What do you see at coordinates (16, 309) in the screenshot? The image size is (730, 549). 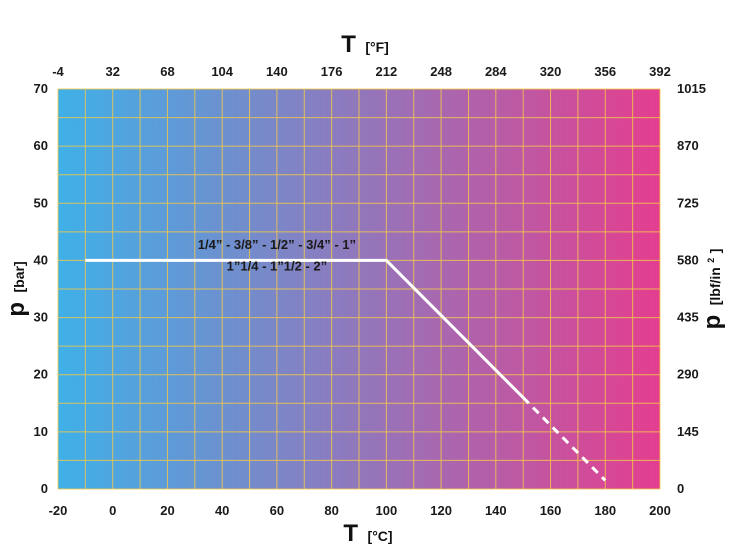 I see `y-left-axis-label: p` at bounding box center [16, 309].